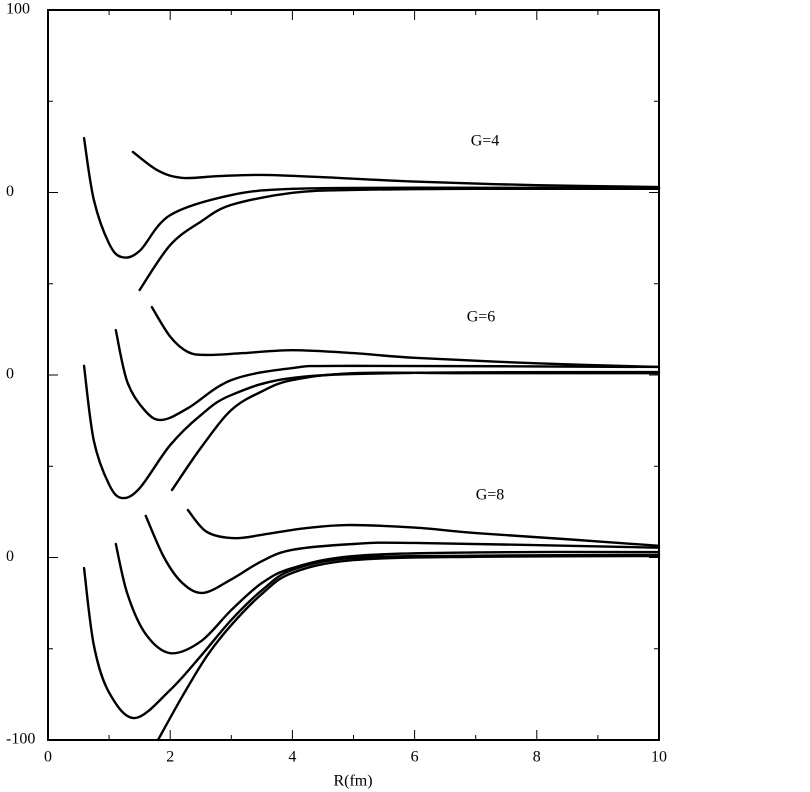  Describe the element at coordinates (20, 739) in the screenshot. I see `y-tick-label: -100` at that location.